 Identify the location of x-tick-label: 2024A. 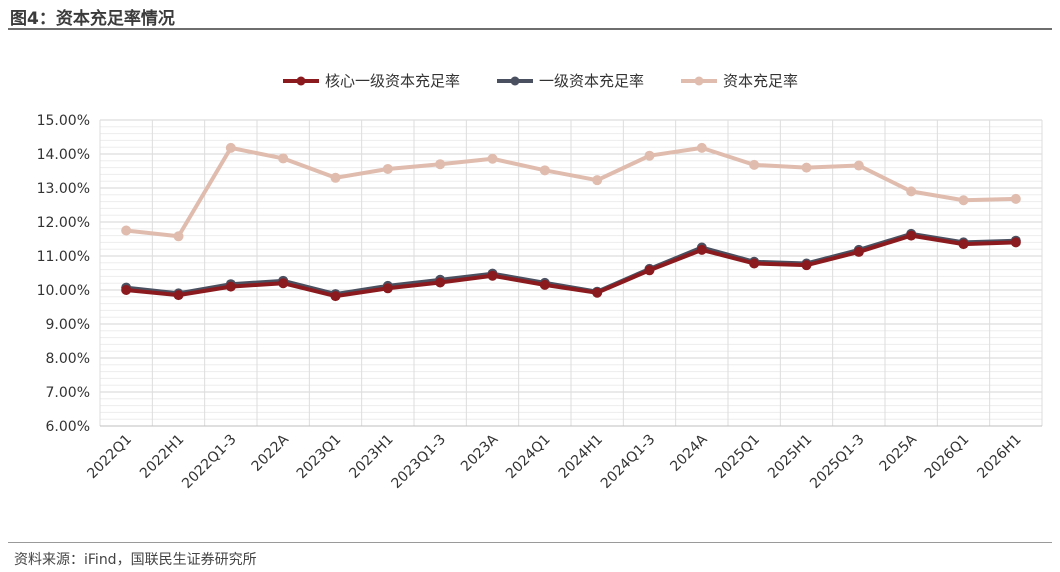
(689, 453).